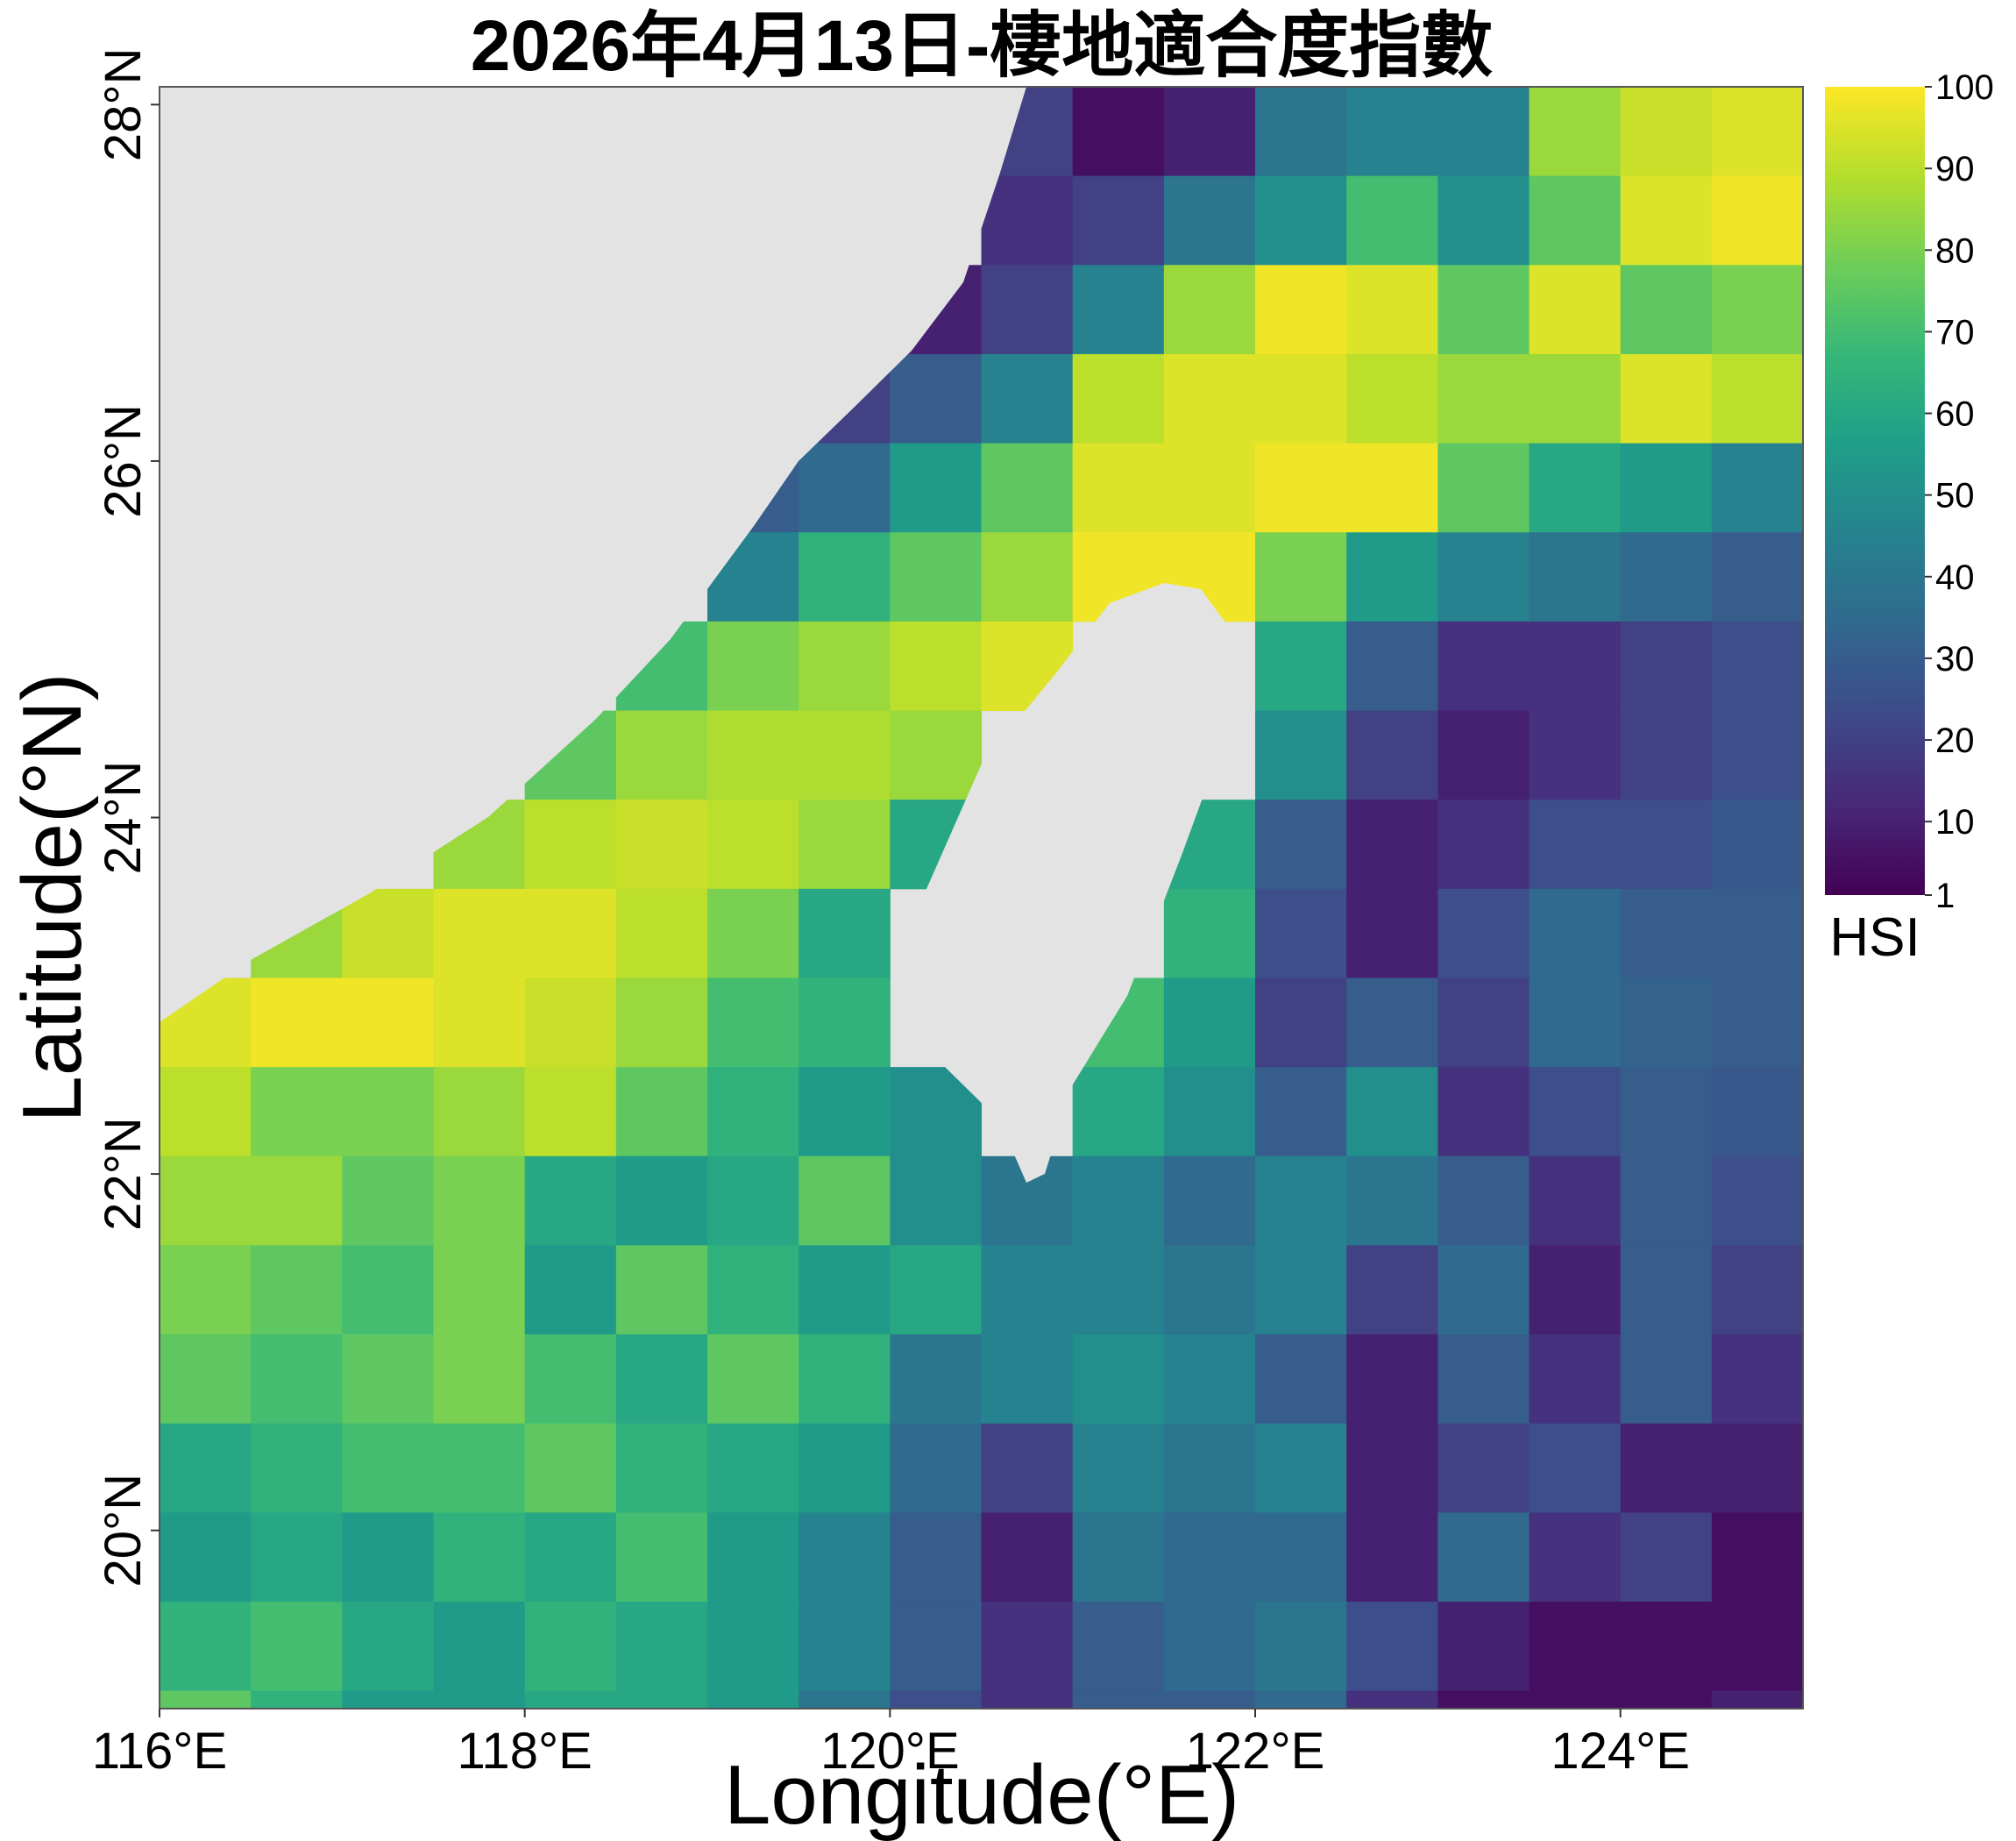  Describe the element at coordinates (1955, 822) in the screenshot. I see `colorbar-tick-label: 10` at that location.